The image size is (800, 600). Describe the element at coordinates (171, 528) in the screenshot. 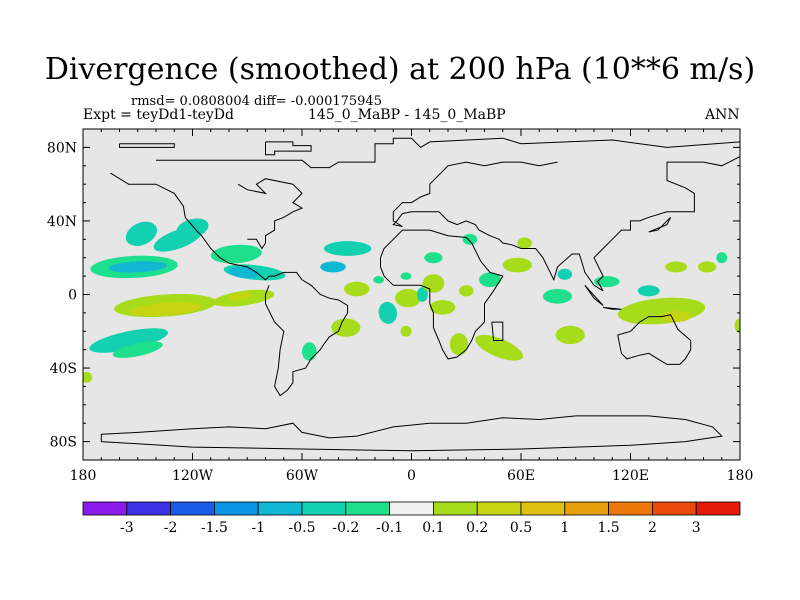

I see `colorbar-level-label: -2` at that location.